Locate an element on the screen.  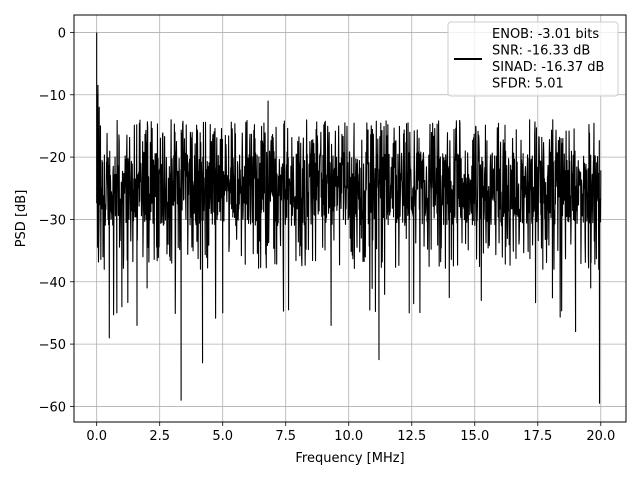
y-tick-label: −50 is located at coordinates (52, 345).